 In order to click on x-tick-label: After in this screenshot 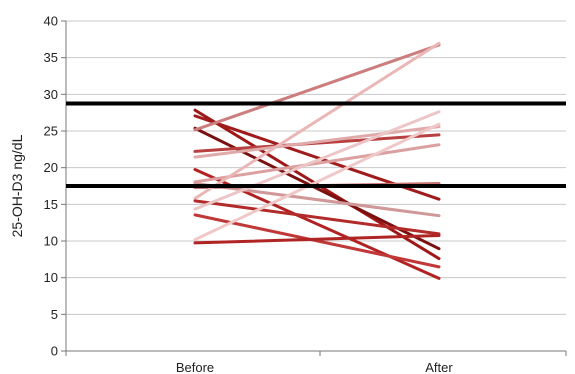, I will do `click(439, 367)`.